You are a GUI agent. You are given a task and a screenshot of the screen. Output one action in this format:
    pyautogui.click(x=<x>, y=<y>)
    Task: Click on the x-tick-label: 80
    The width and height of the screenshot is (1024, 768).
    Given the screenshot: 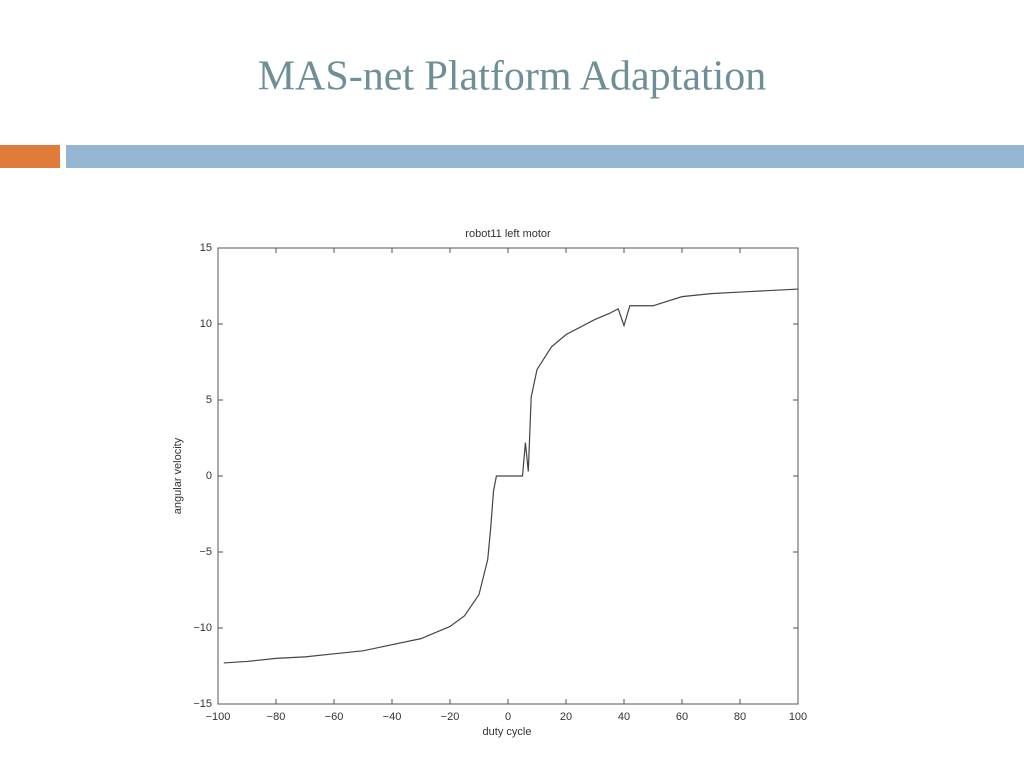 What is the action you would take?
    pyautogui.click(x=740, y=717)
    